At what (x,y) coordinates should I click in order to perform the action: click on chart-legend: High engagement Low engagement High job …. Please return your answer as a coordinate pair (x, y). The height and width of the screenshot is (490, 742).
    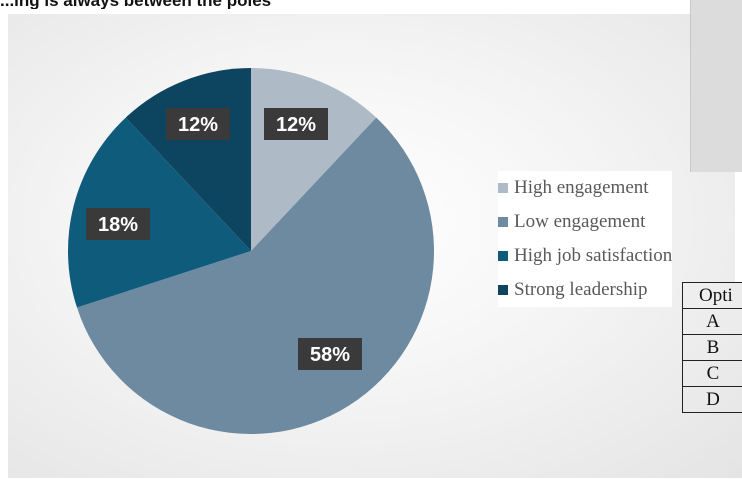
    Looking at the image, I should click on (585, 239).